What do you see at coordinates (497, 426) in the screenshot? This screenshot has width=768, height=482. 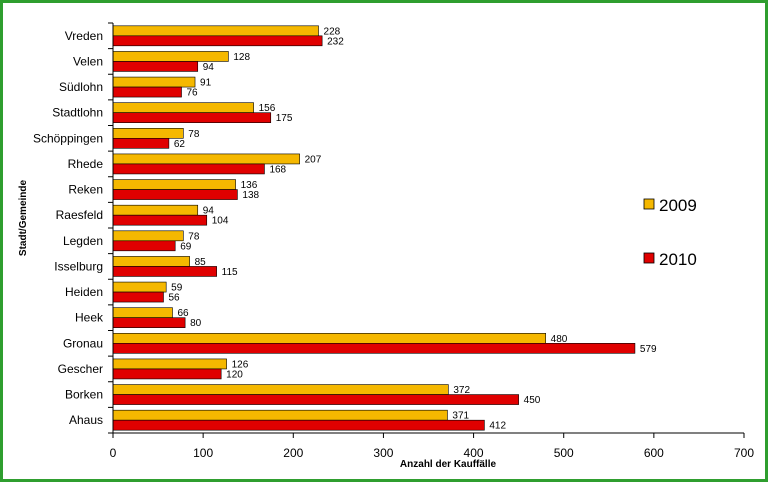 I see `value-label: 412` at bounding box center [497, 426].